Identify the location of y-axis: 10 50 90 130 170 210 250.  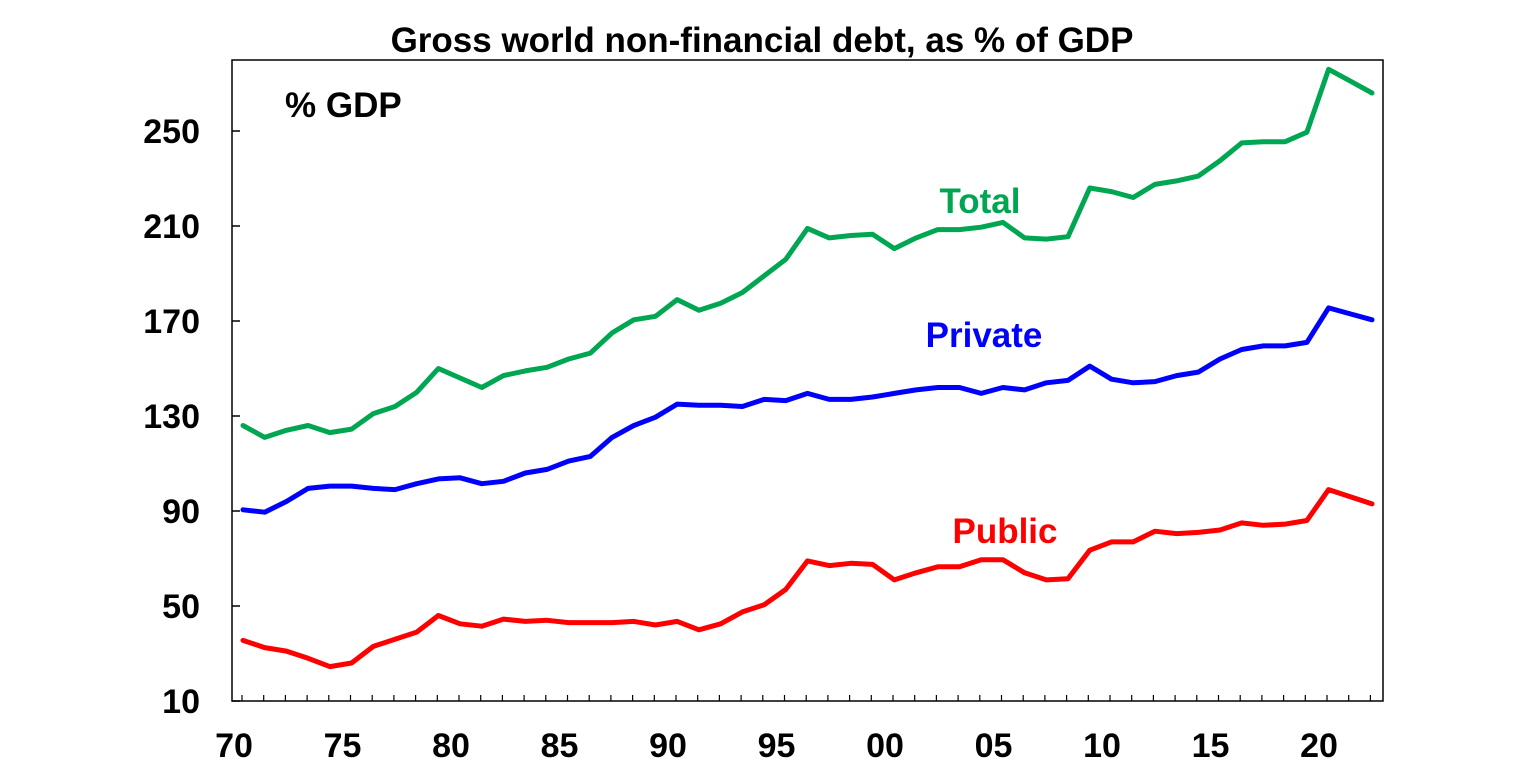
(191, 417).